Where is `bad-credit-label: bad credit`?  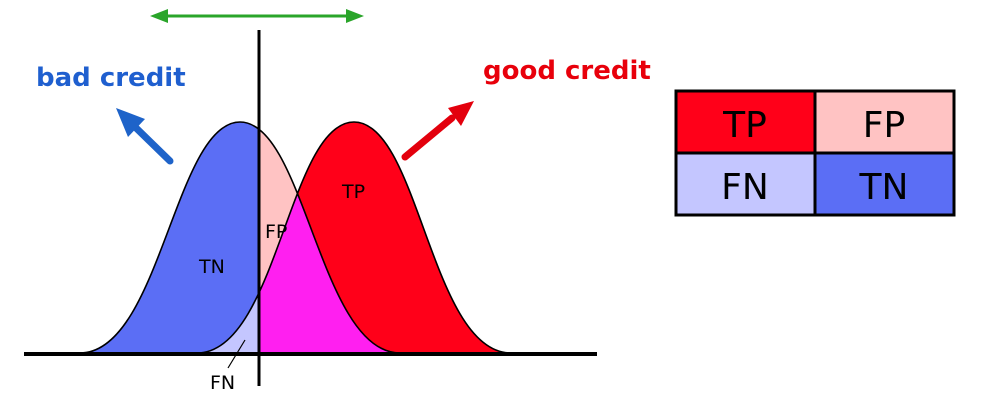 bad-credit-label: bad credit is located at coordinates (111, 78).